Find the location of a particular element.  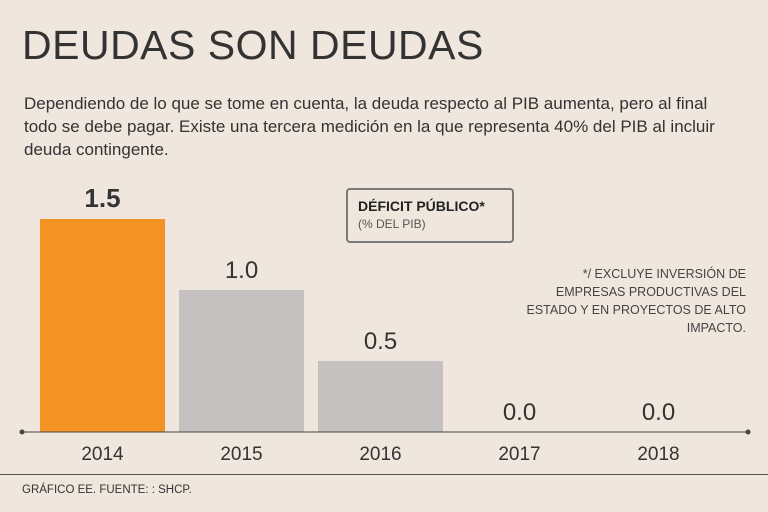

legend-title: DÉFICIT PÚBLICO* is located at coordinates (421, 206).